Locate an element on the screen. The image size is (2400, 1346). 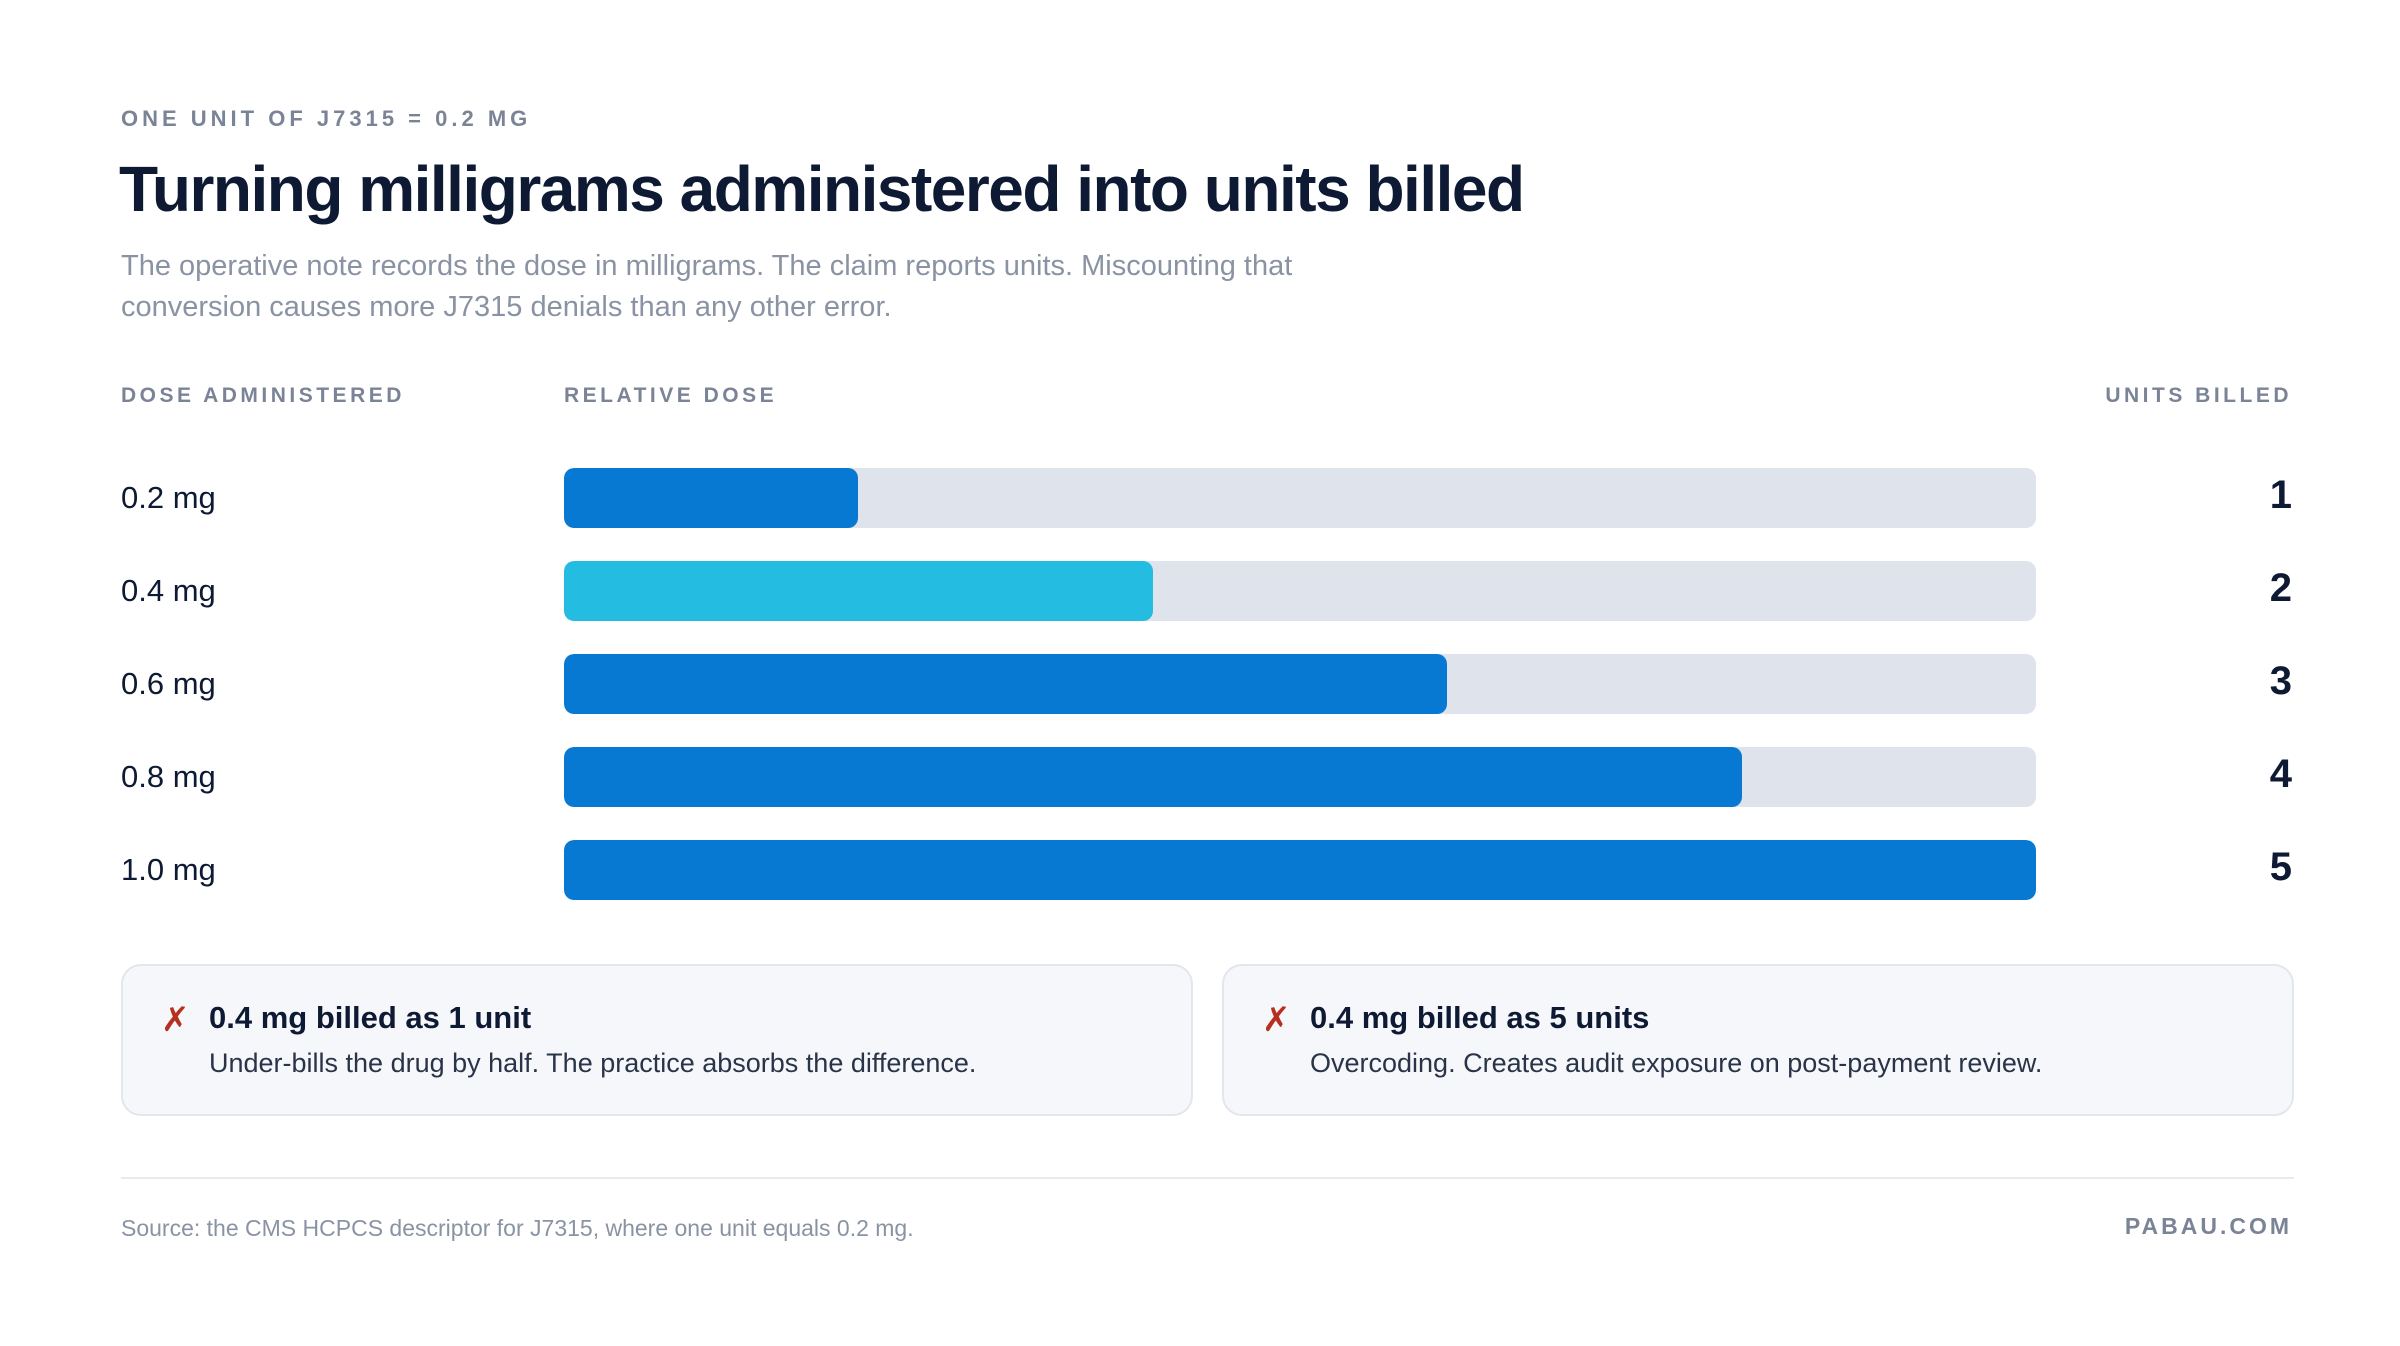
units-value: 2 is located at coordinates (2280, 588).